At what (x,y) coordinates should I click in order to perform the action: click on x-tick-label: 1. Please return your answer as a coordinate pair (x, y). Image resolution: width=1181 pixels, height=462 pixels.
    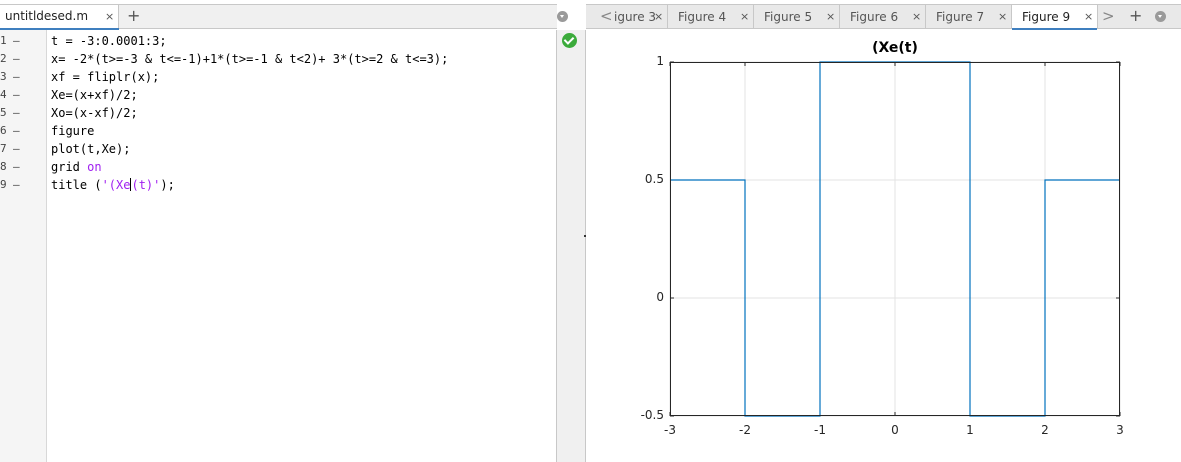
    Looking at the image, I should click on (970, 430).